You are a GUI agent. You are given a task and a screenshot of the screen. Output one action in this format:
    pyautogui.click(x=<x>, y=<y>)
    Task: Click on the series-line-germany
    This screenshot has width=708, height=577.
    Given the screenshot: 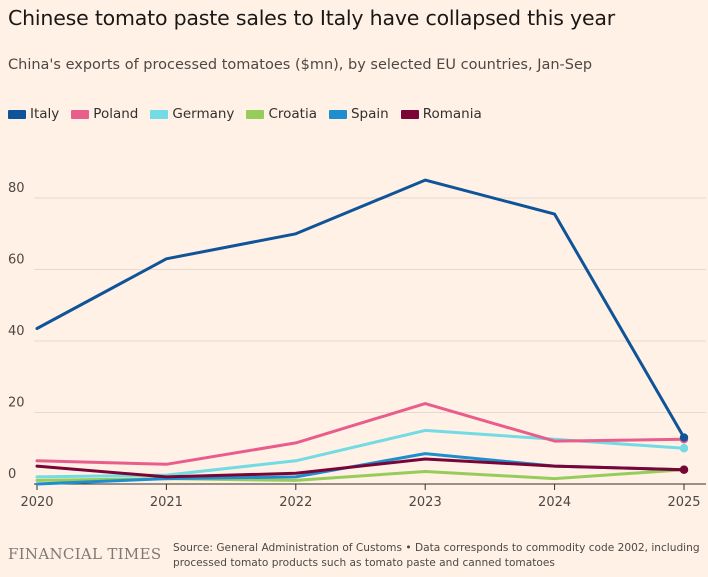 What is the action you would take?
    pyautogui.click(x=360, y=453)
    